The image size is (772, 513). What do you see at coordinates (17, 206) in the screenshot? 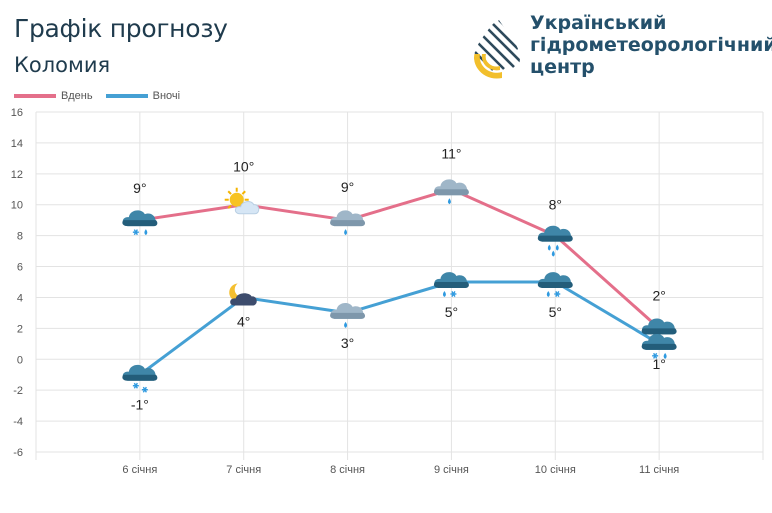
I see `y-tick-label: 10` at bounding box center [17, 206].